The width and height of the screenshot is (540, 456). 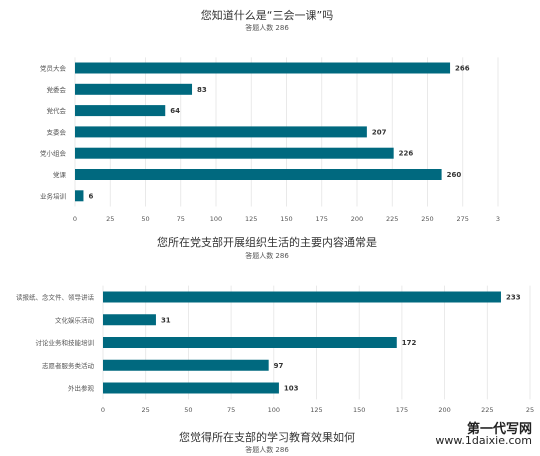 What do you see at coordinates (454, 175) in the screenshot?
I see `value-label: 260` at bounding box center [454, 175].